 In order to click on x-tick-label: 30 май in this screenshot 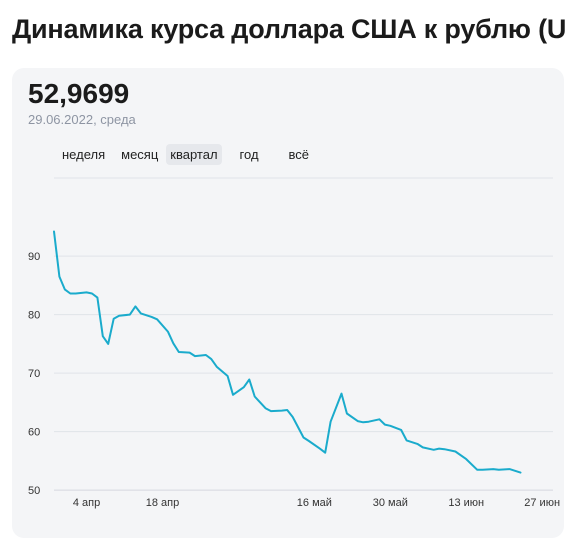, I will do `click(390, 503)`.